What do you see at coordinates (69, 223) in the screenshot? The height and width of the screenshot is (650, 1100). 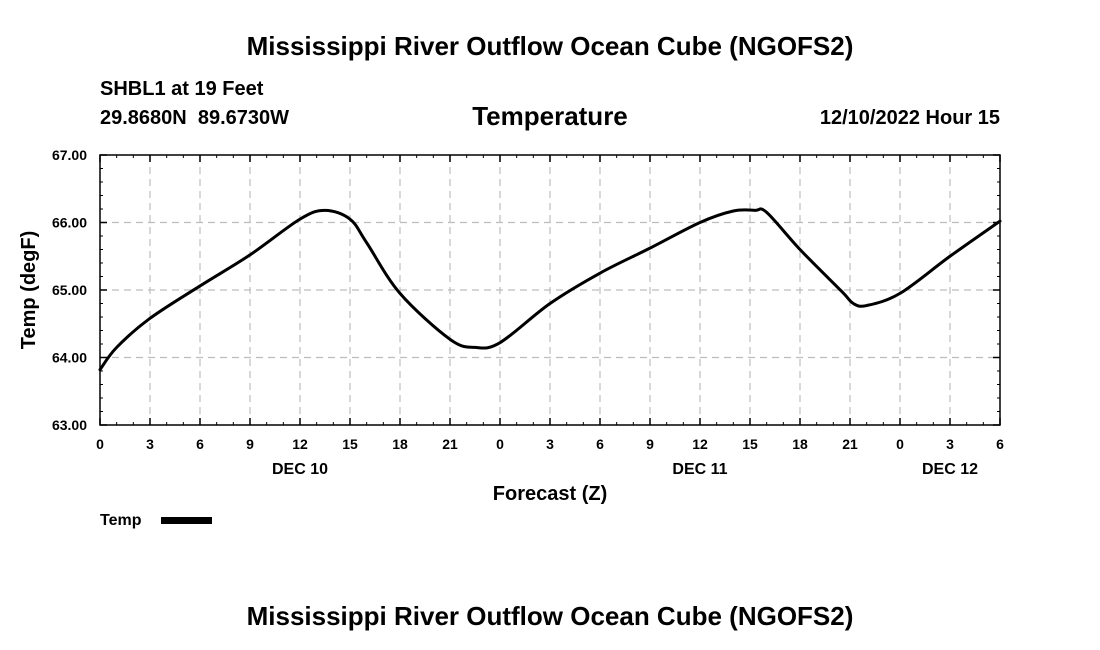 I see `y-tick-label: 66.00` at bounding box center [69, 223].